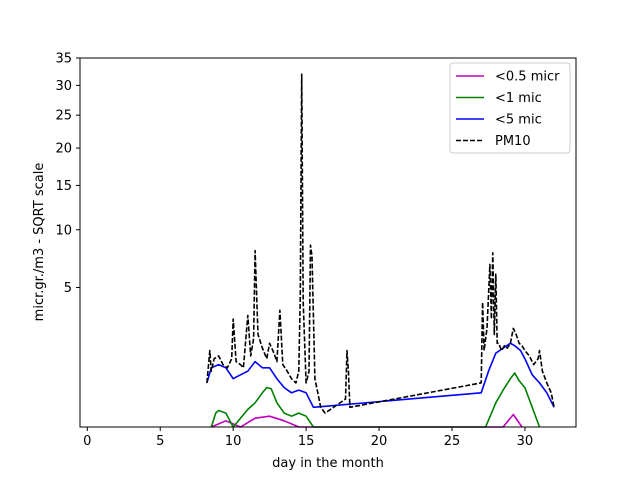 The height and width of the screenshot is (480, 640). I want to click on y-tick-label: 35, so click(63, 59).